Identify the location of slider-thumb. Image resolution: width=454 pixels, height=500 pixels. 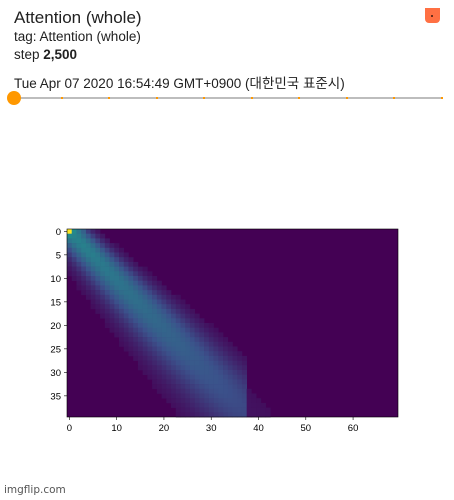
(14, 98).